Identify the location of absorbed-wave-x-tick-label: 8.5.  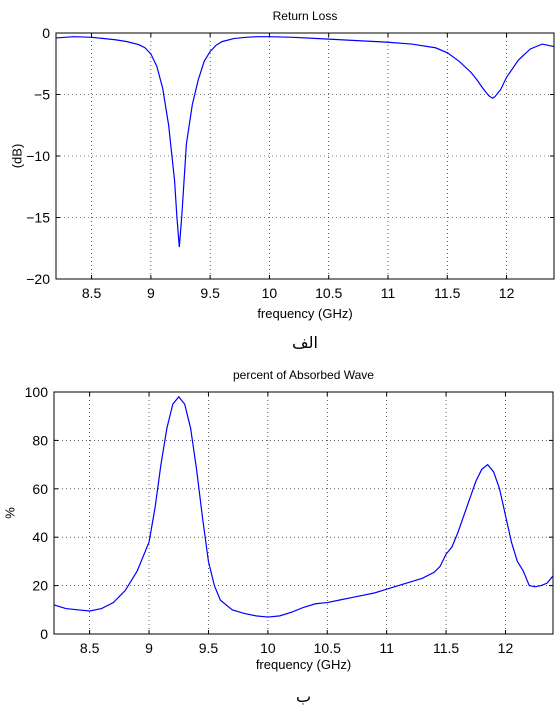
(90, 648).